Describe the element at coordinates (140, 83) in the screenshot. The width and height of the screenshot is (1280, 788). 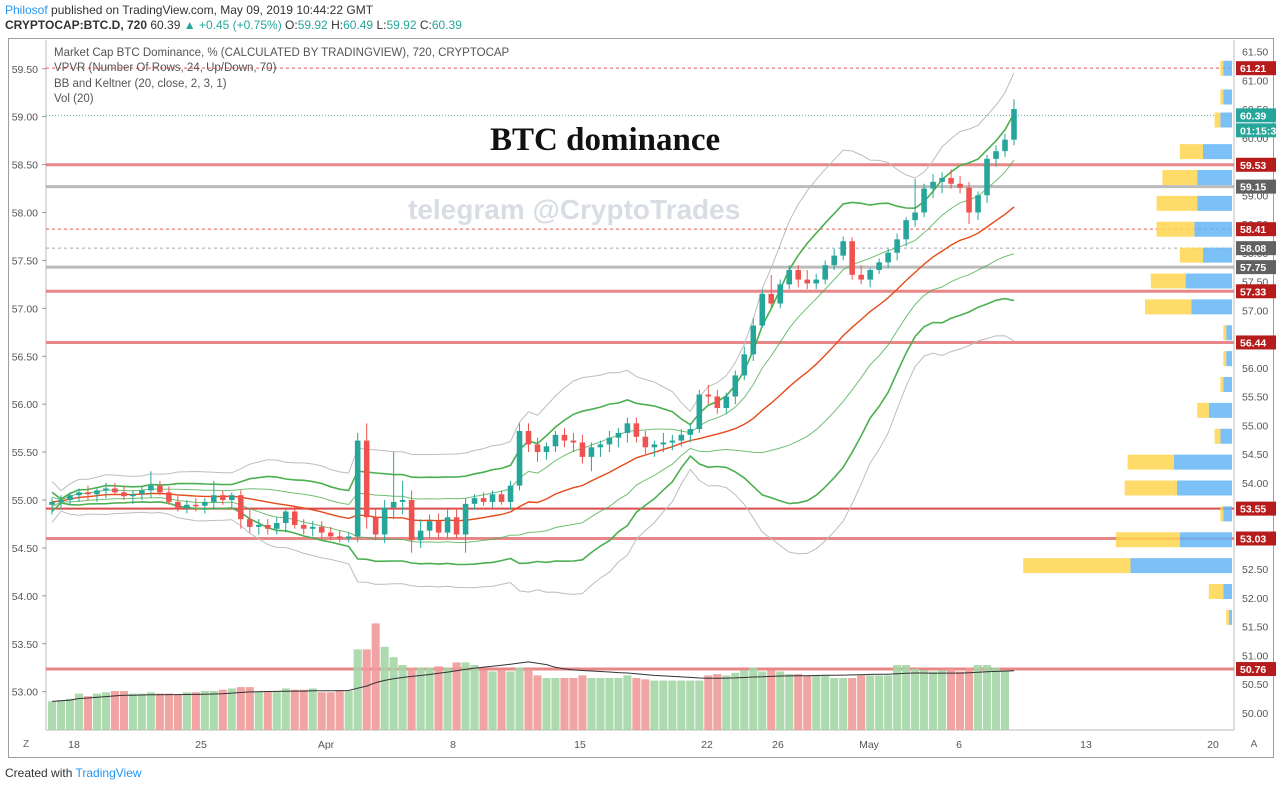
I see `legend-bb: BB and Keltner (20, close, 2, 3, 1)` at that location.